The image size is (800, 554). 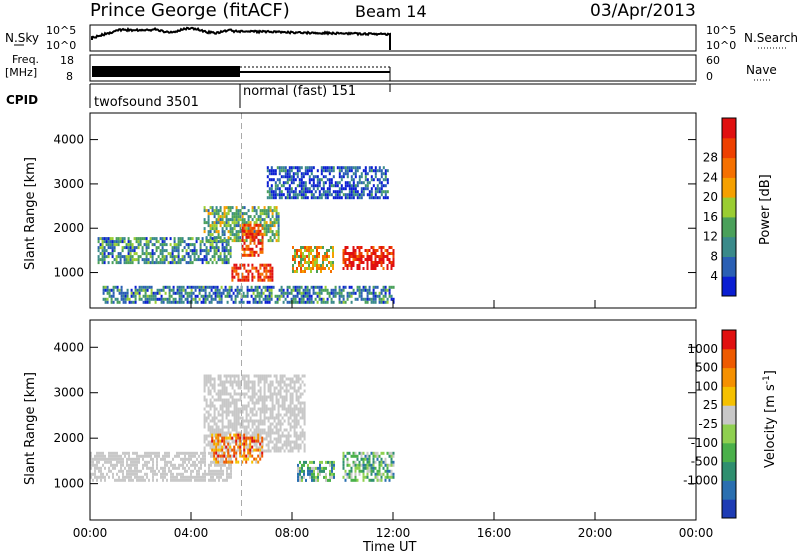 What do you see at coordinates (710, 177) in the screenshot?
I see `power-colorbar-tick: 24` at bounding box center [710, 177].